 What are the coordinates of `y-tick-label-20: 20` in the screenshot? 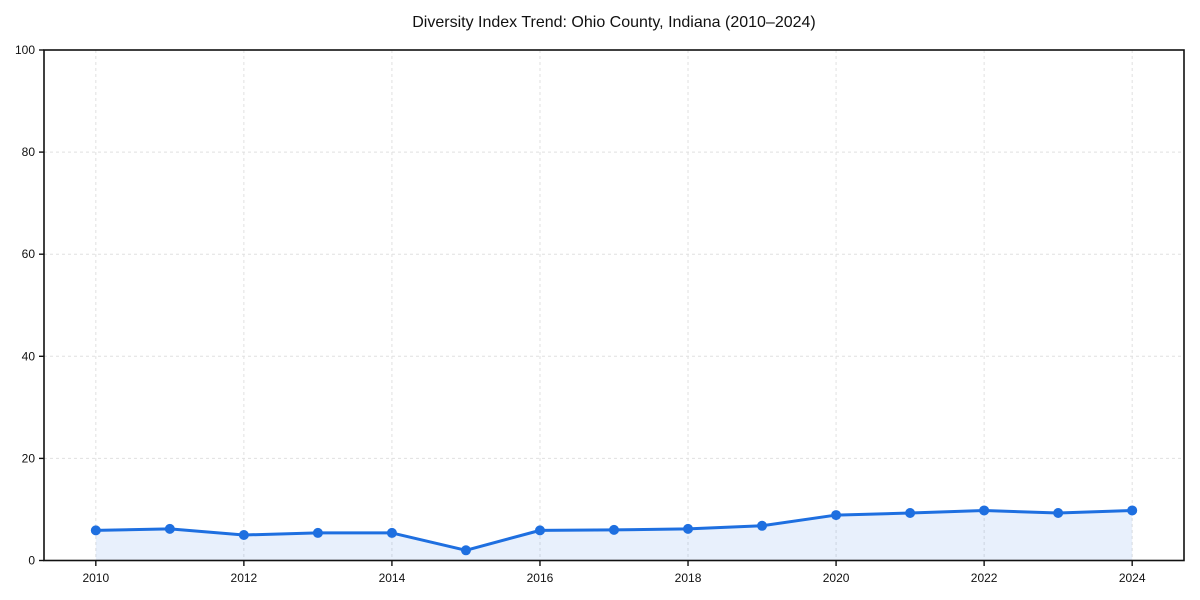 It's located at (29, 458).